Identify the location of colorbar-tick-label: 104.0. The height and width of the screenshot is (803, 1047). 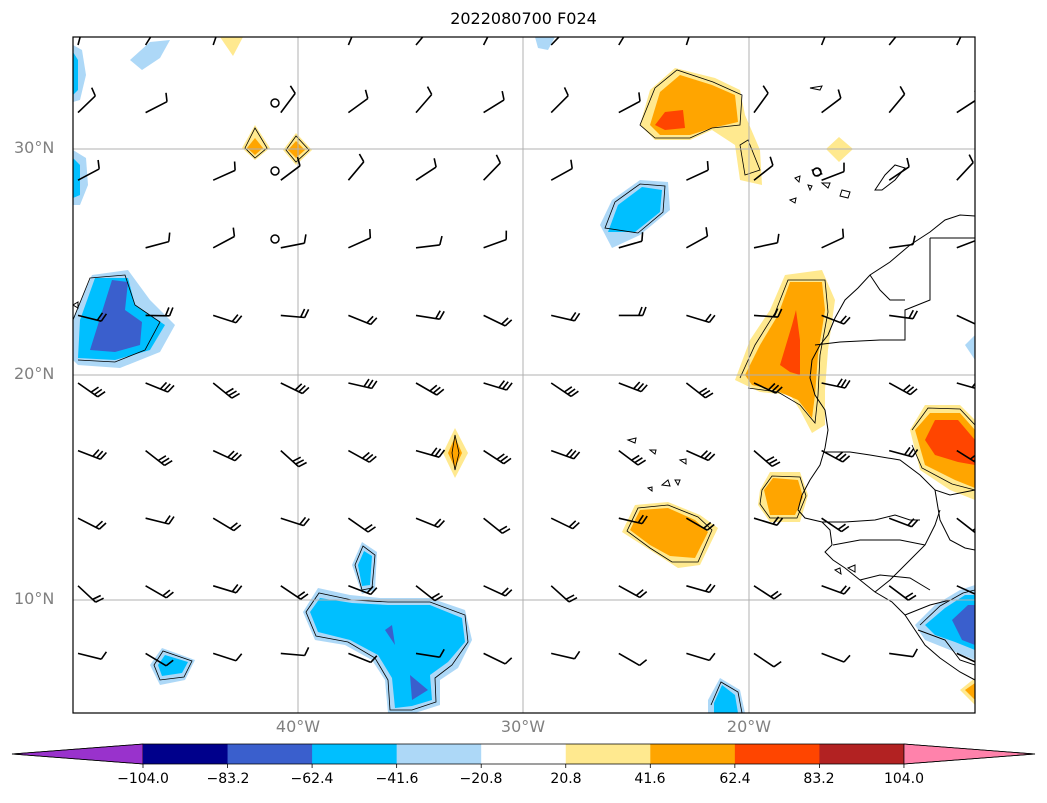
(904, 779).